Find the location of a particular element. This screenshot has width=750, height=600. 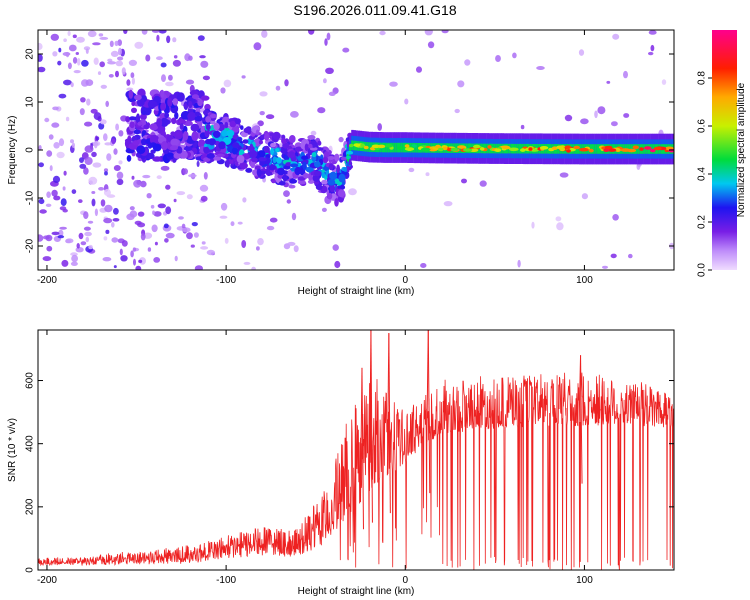

x-tick-label: -200 is located at coordinates (47, 580).